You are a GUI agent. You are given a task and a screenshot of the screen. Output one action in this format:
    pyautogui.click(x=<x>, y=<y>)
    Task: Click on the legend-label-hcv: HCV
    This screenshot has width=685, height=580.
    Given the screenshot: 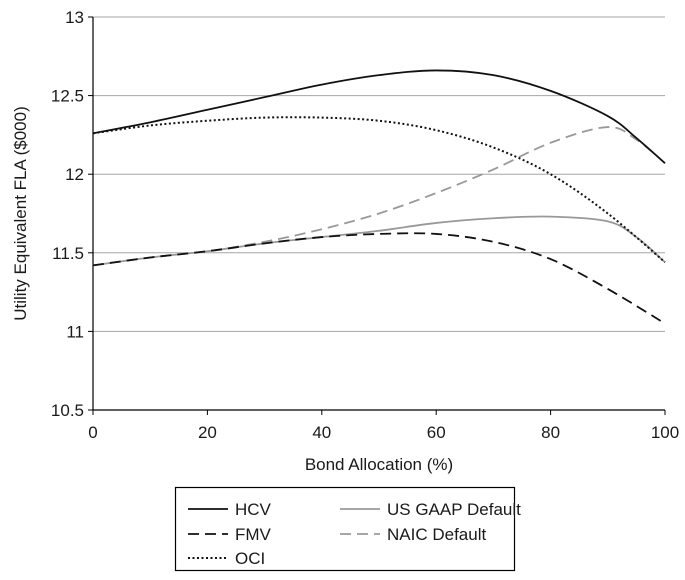 What is the action you would take?
    pyautogui.click(x=253, y=509)
    